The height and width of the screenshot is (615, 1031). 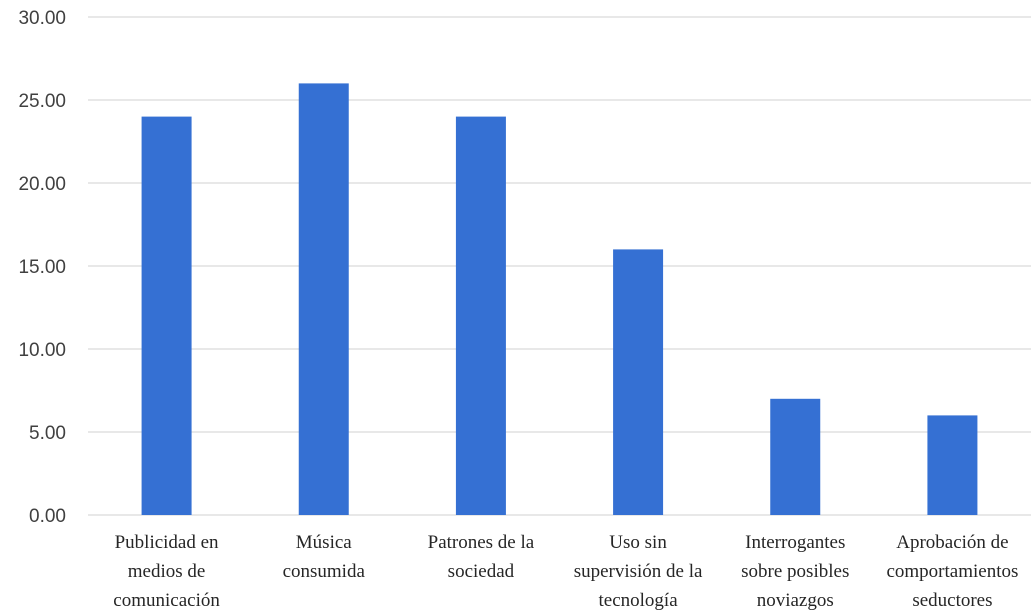 I want to click on y-tick-label: 25.00, so click(x=42, y=101).